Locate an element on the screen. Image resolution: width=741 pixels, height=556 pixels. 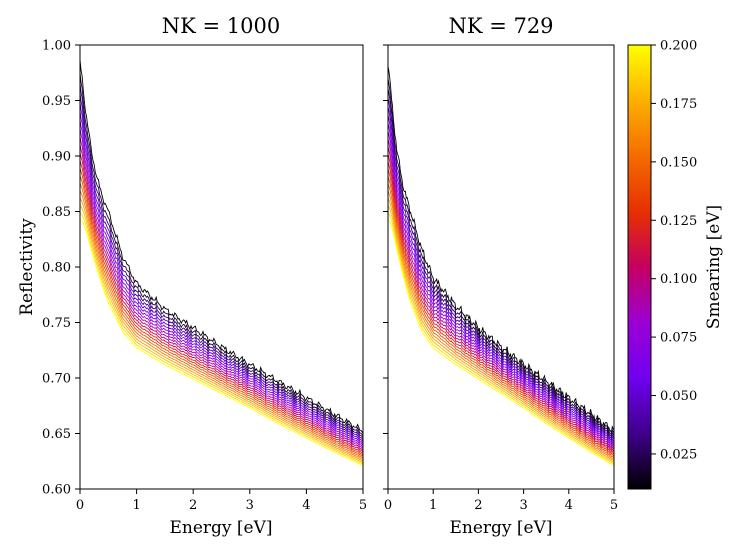
colorbar-gradient is located at coordinates (639, 267).